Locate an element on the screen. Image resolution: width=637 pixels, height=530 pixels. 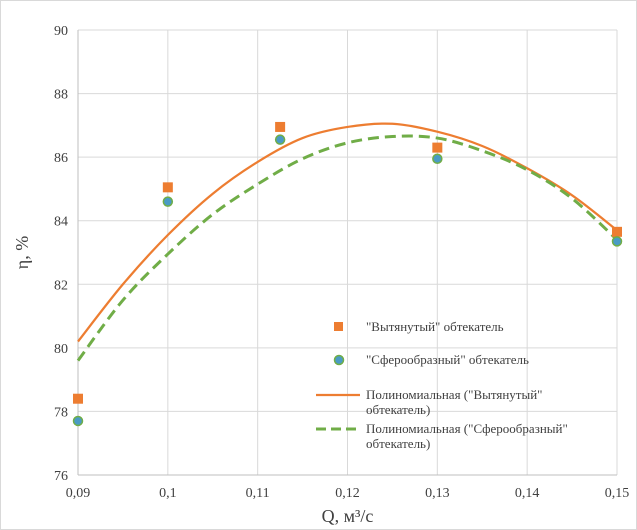
legend-label: "Вытянутый" обтекатель is located at coordinates (435, 326).